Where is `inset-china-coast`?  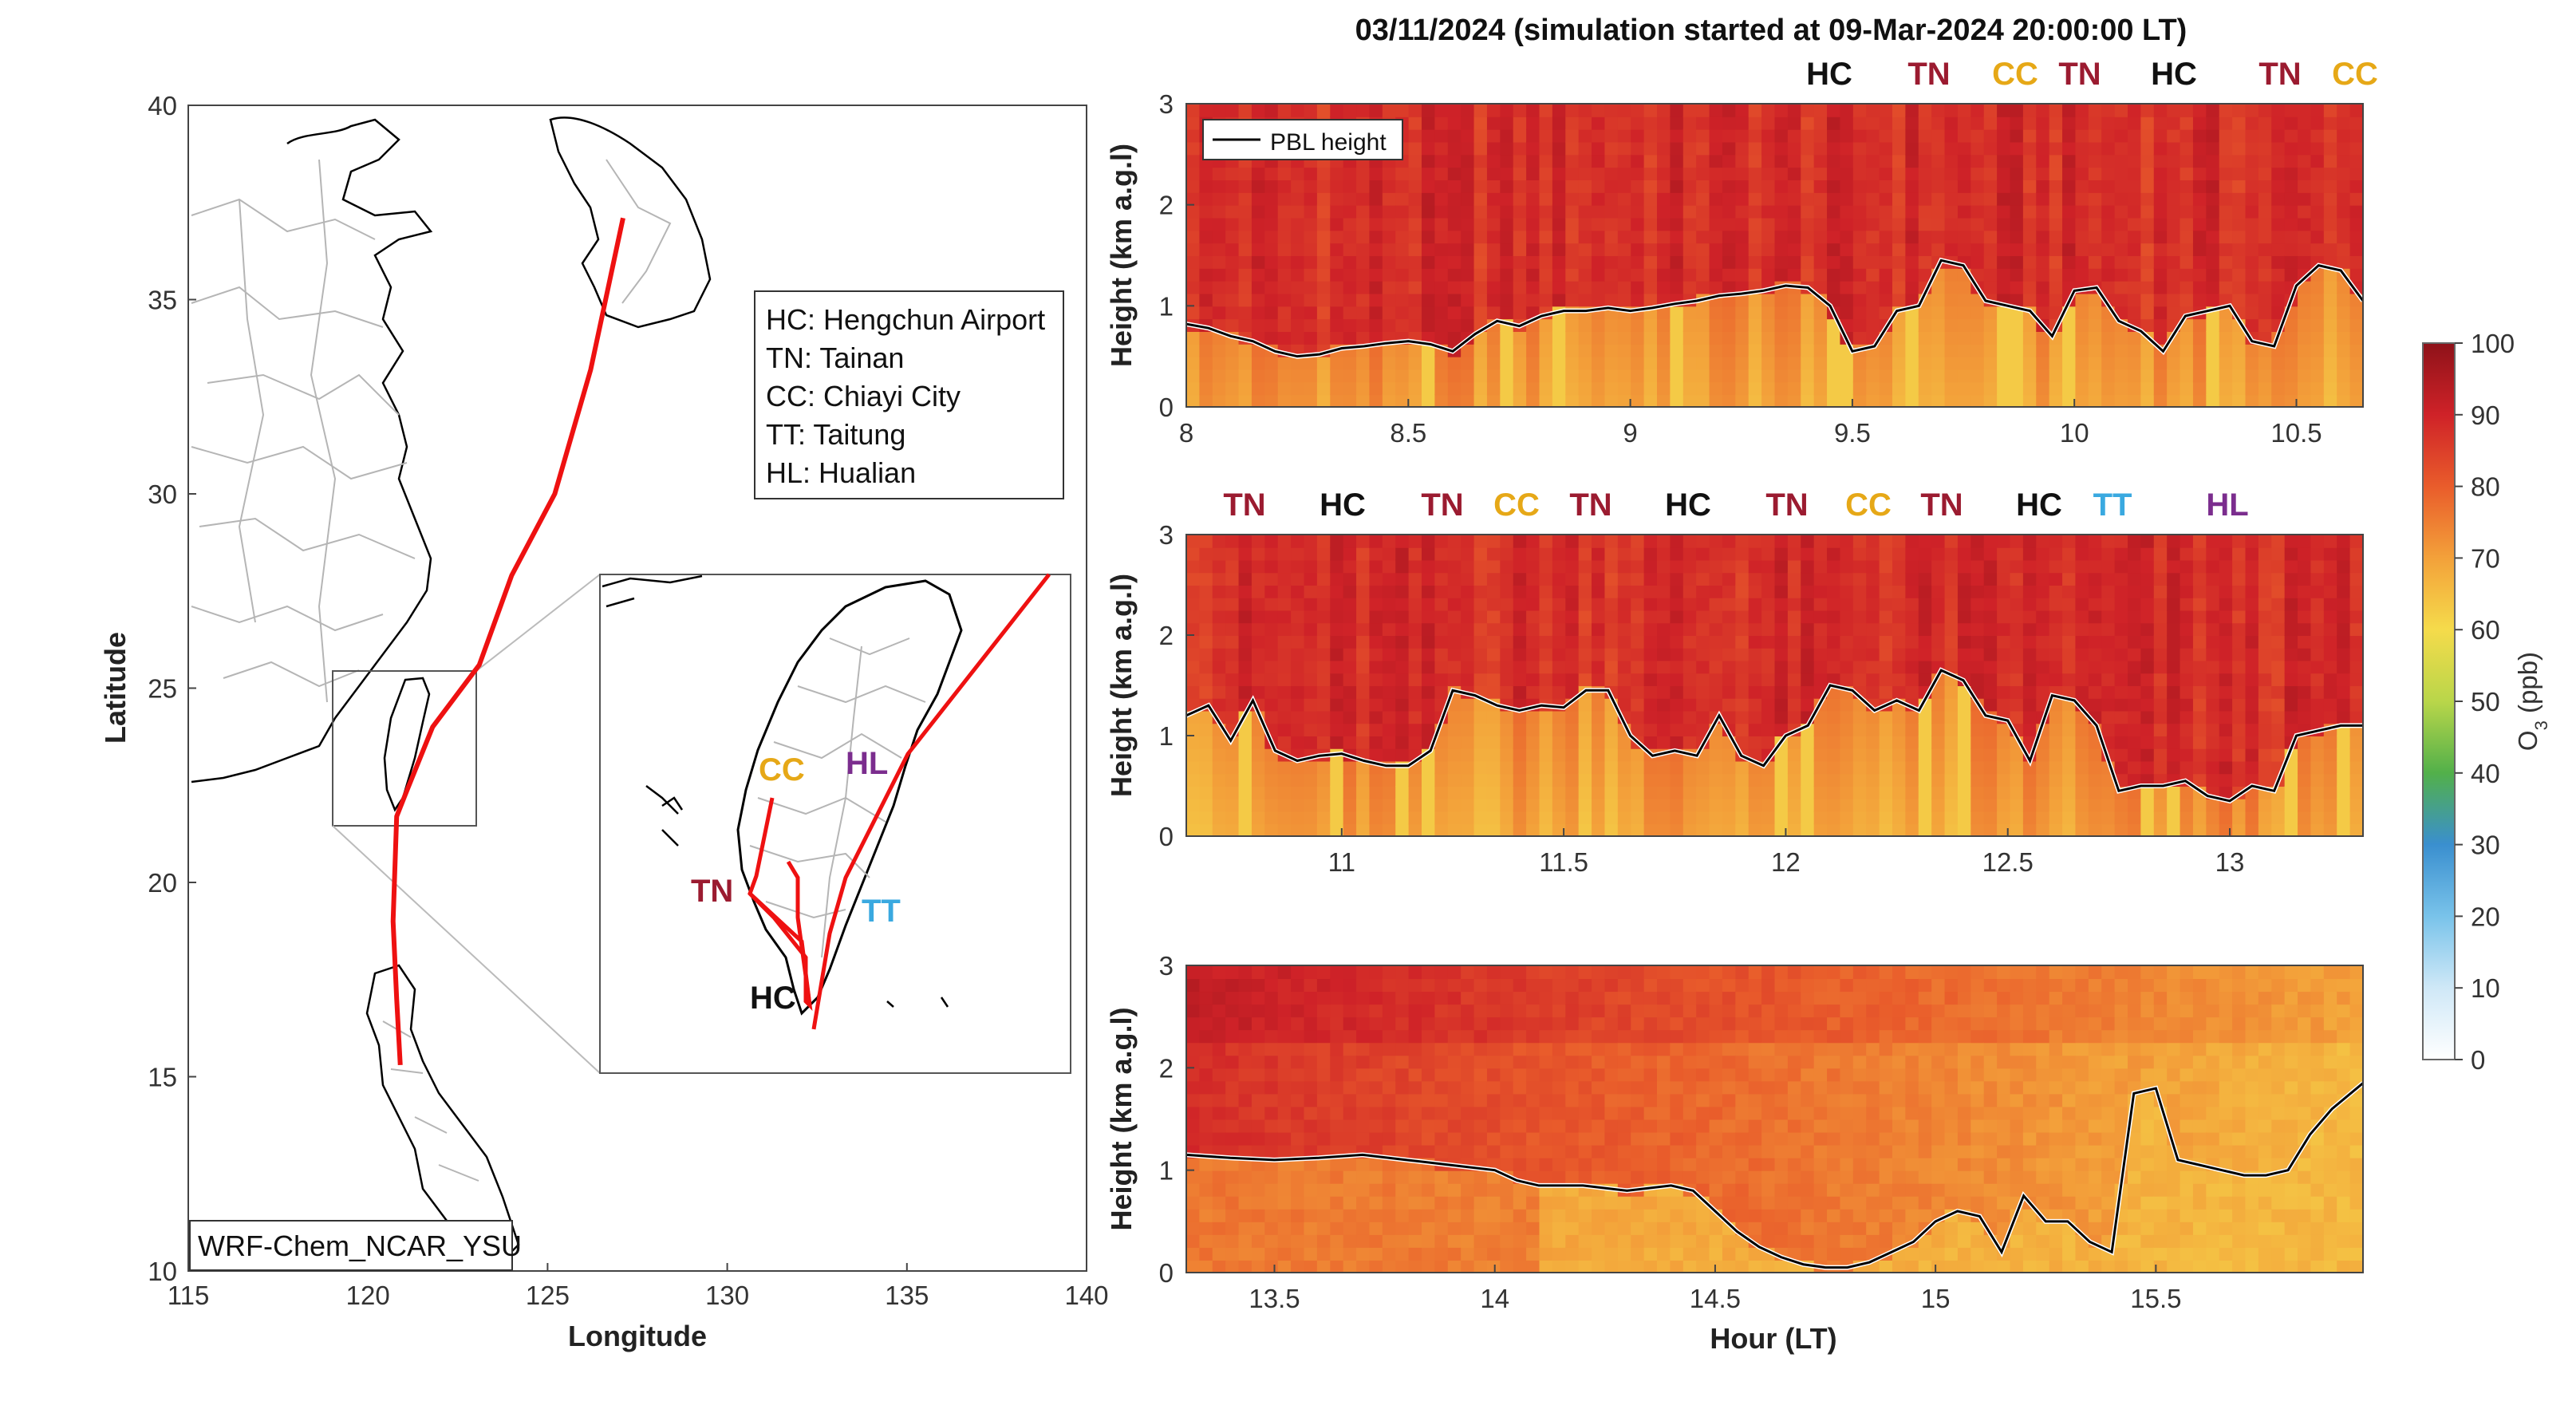 inset-china-coast is located at coordinates (653, 710).